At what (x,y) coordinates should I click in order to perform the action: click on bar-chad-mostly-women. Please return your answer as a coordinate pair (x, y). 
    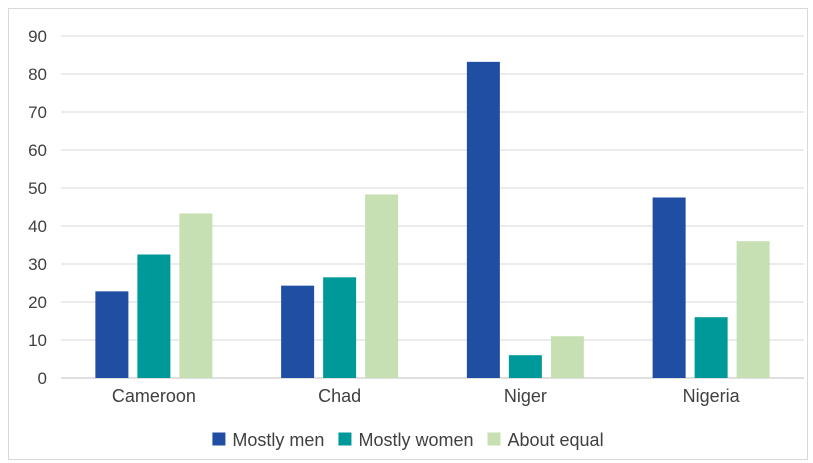
    Looking at the image, I should click on (340, 327).